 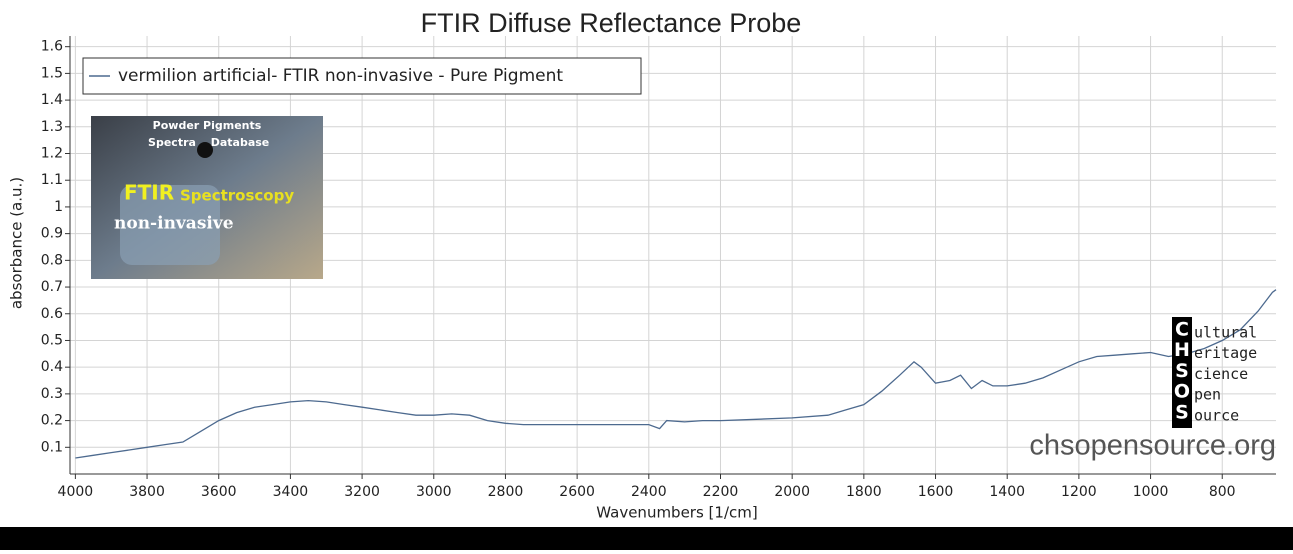 What do you see at coordinates (676, 513) in the screenshot?
I see `x-axis-label: Wavenumbers [1/cm]` at bounding box center [676, 513].